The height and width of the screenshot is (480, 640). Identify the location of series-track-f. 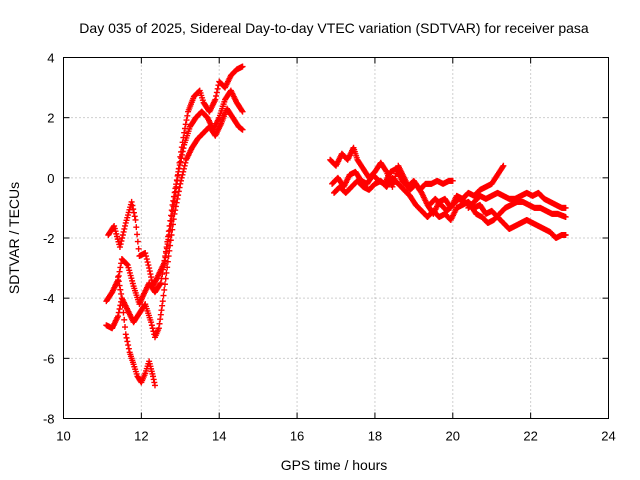
(392, 179).